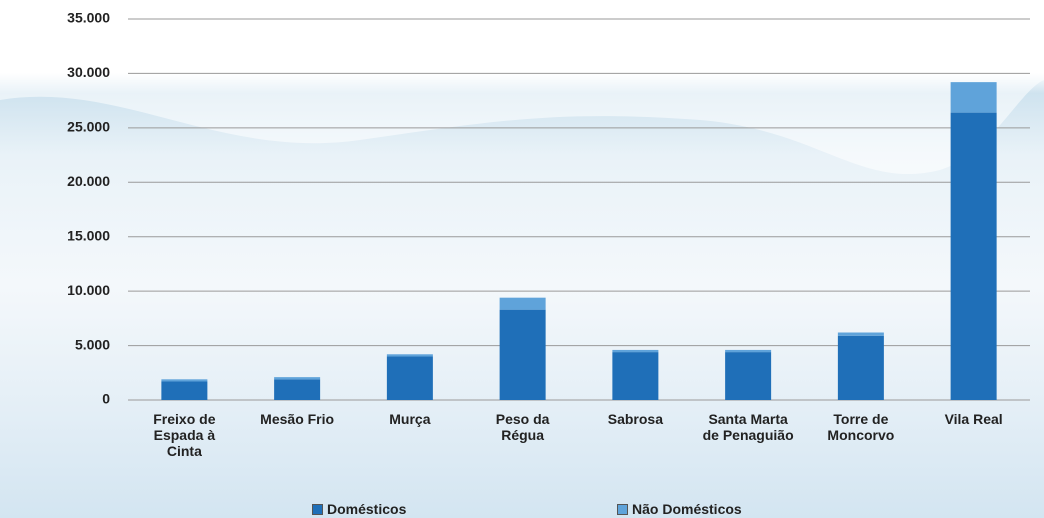  Describe the element at coordinates (88, 235) in the screenshot. I see `y-tick-label: 15.000` at that location.